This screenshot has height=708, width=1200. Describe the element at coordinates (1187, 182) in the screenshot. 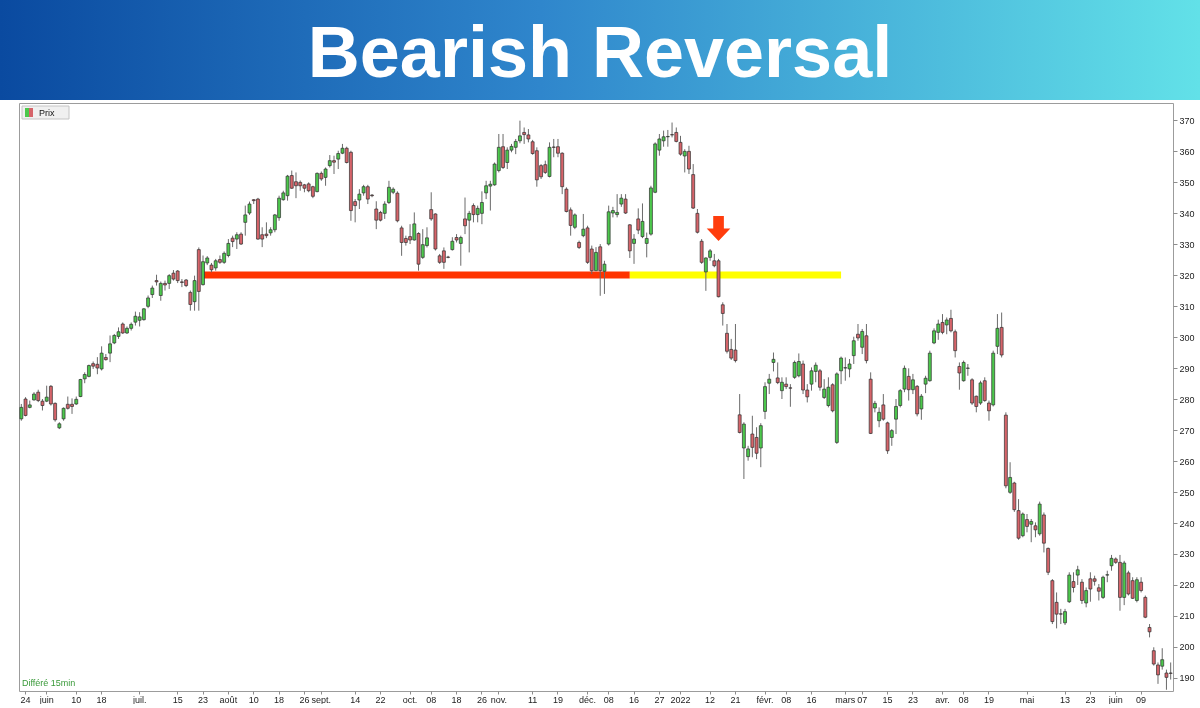

I see `y-tick-label: 350` at that location.